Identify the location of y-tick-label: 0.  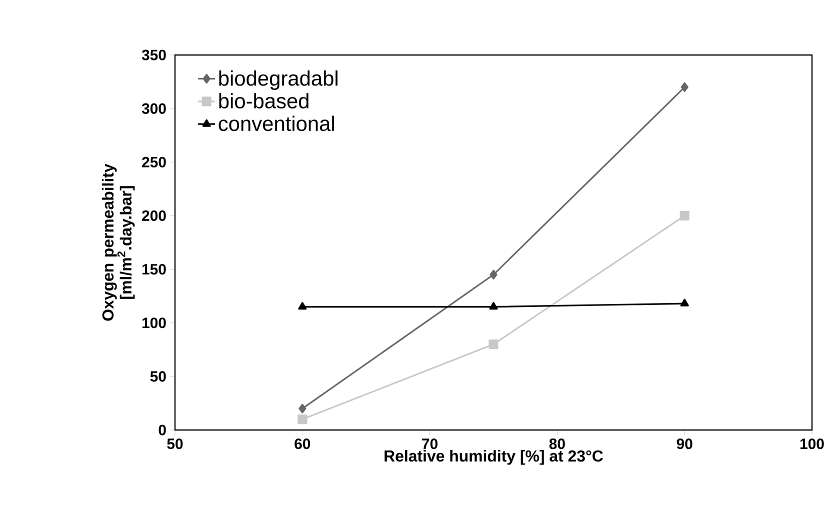
(162, 430).